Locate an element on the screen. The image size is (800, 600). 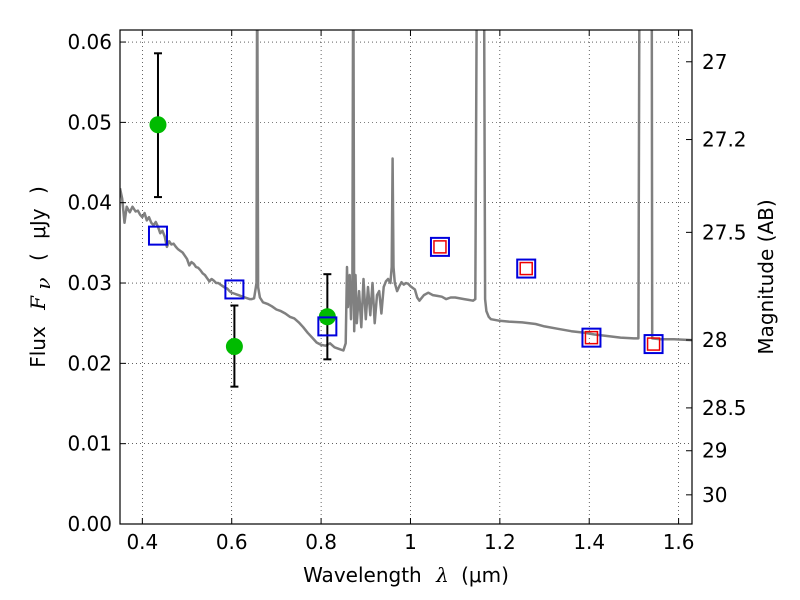
y-tick-label: 0.03 is located at coordinates (89, 283).